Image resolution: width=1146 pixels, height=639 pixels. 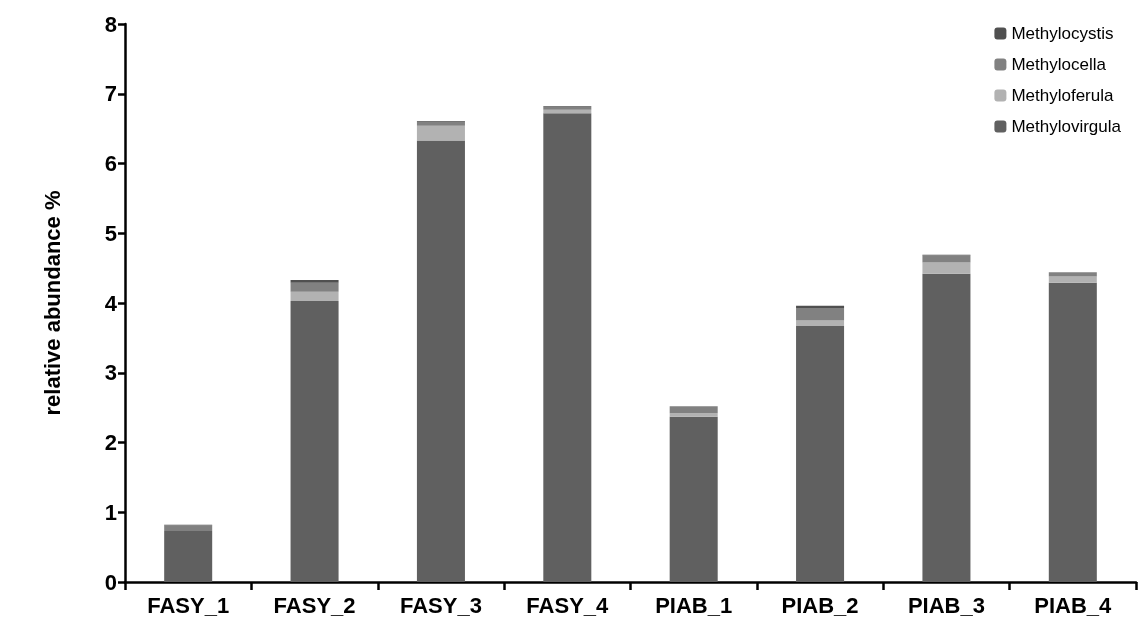 I want to click on y-tick-label: 8, so click(x=110, y=24).